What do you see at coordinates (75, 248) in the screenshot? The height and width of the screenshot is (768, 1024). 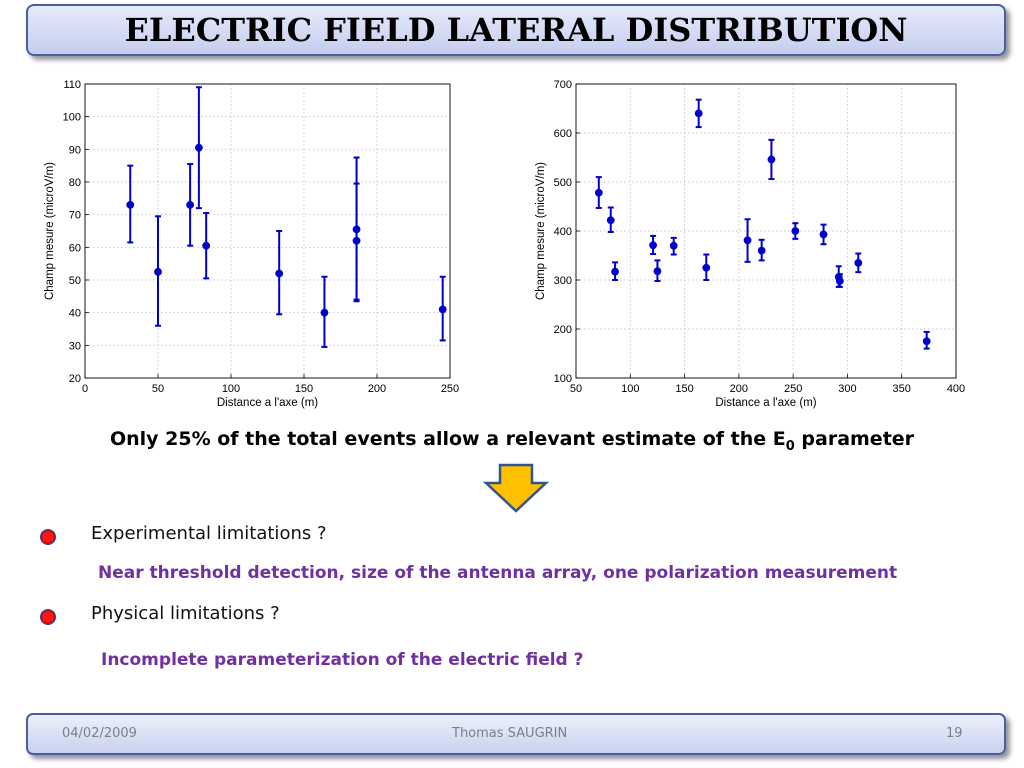 I see `y-tick-label: 60` at bounding box center [75, 248].